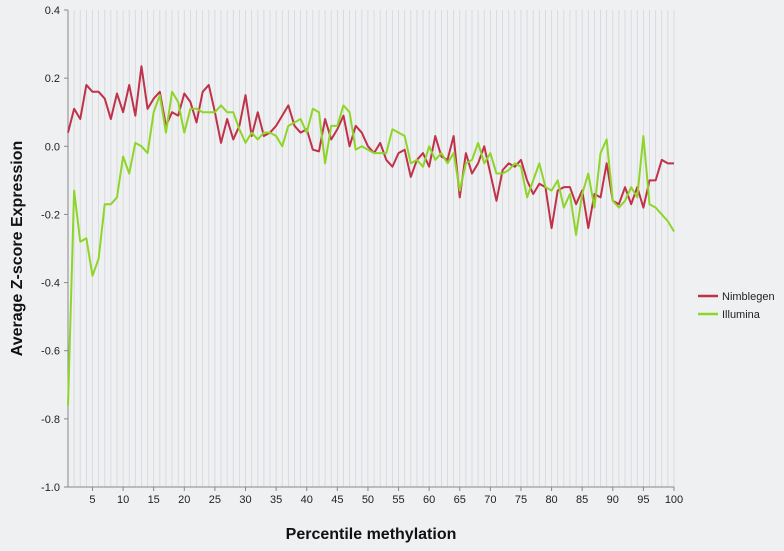 The height and width of the screenshot is (551, 784). I want to click on y-tick-label: -1.0, so click(50, 488).